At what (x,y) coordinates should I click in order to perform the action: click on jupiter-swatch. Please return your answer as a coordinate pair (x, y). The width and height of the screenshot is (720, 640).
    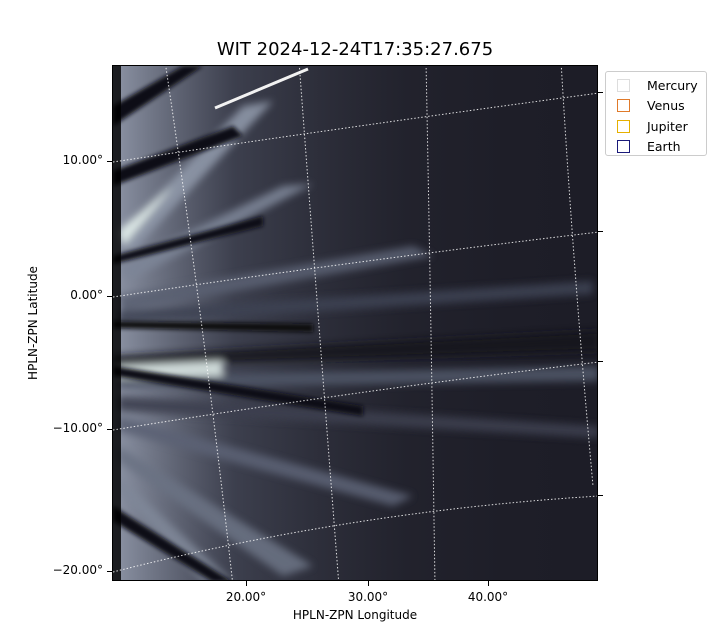
    Looking at the image, I should click on (623, 126).